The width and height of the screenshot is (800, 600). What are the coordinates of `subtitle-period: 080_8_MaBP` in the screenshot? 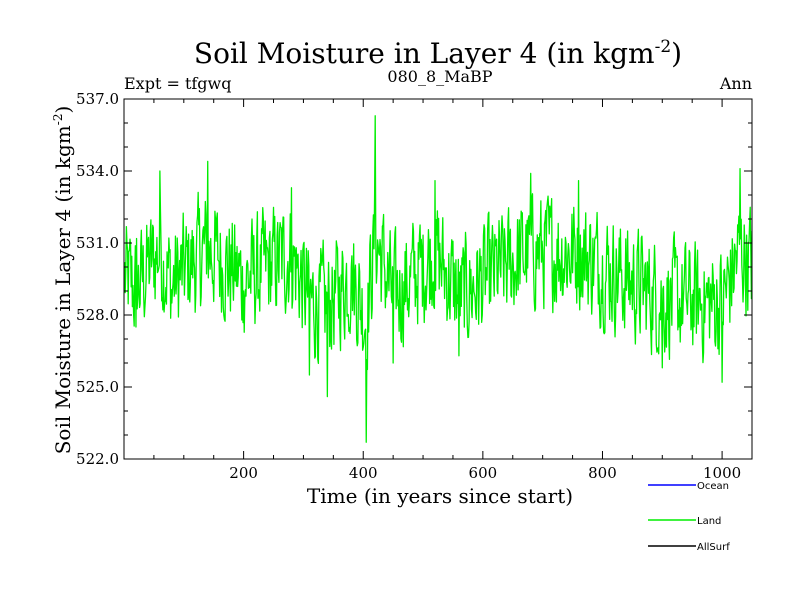 It's located at (439, 76).